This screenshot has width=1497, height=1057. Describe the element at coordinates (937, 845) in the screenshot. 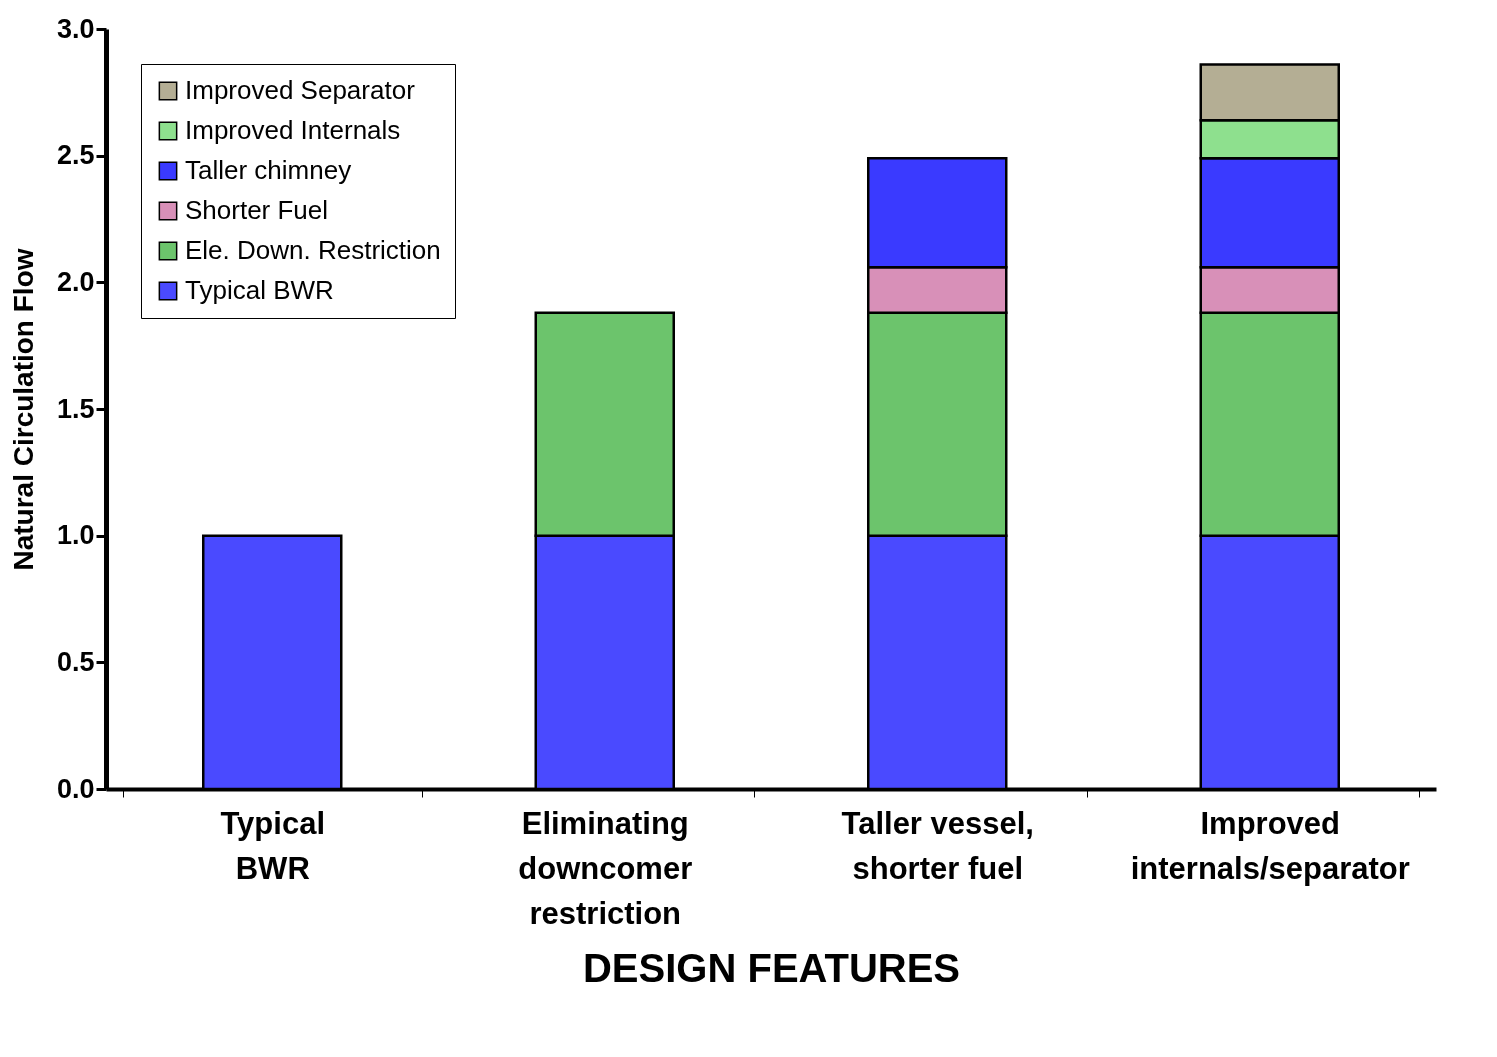

I see `x-tick-label: Taller vessel, shorter fuel` at that location.